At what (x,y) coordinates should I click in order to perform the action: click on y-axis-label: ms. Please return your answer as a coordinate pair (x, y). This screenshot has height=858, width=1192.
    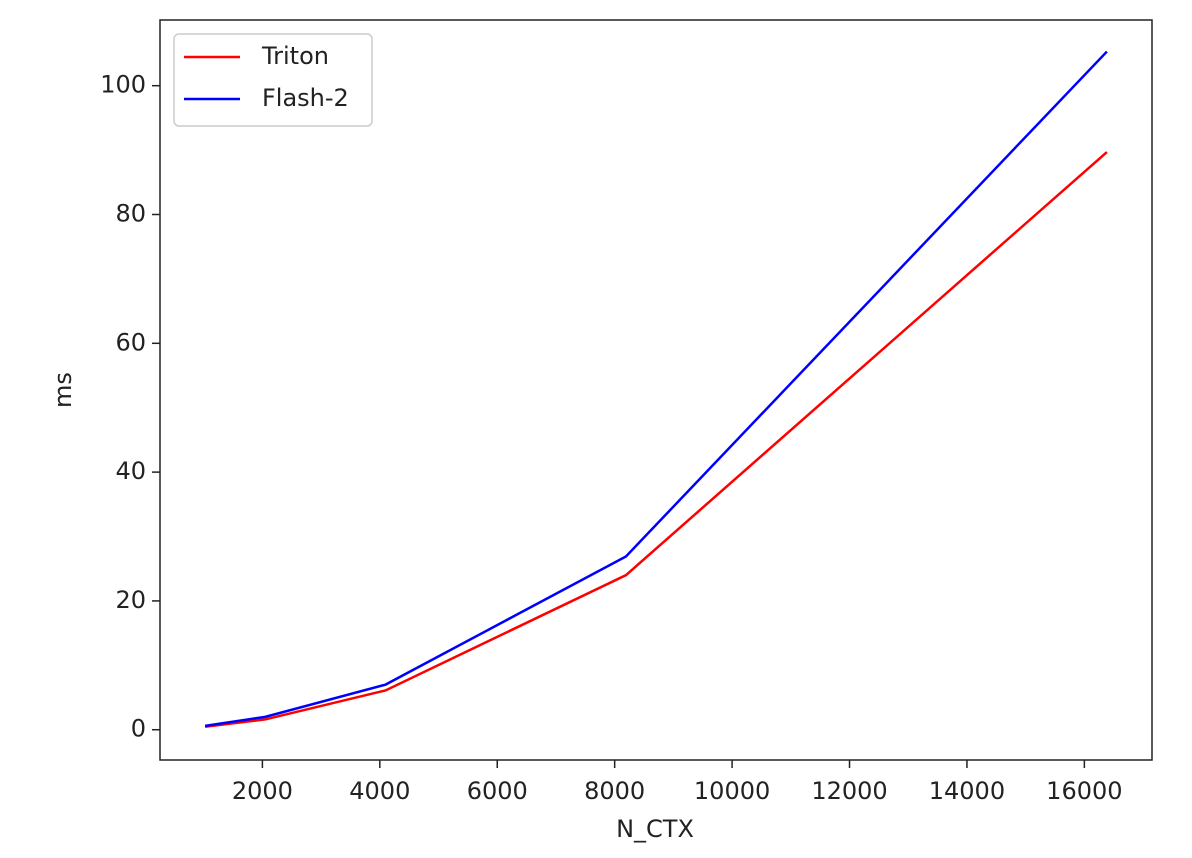
    Looking at the image, I should click on (63, 390).